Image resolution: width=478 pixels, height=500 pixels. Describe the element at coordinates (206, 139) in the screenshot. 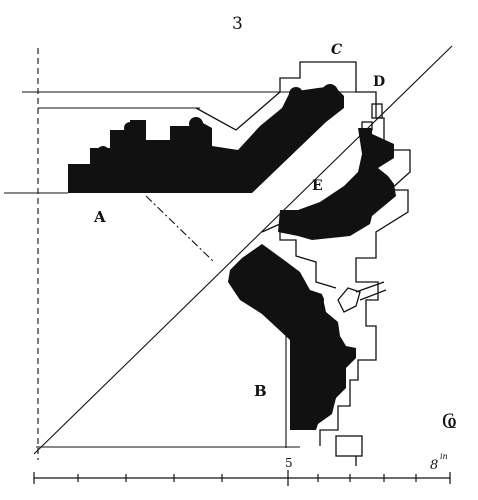

I see `arm-a-section` at that location.